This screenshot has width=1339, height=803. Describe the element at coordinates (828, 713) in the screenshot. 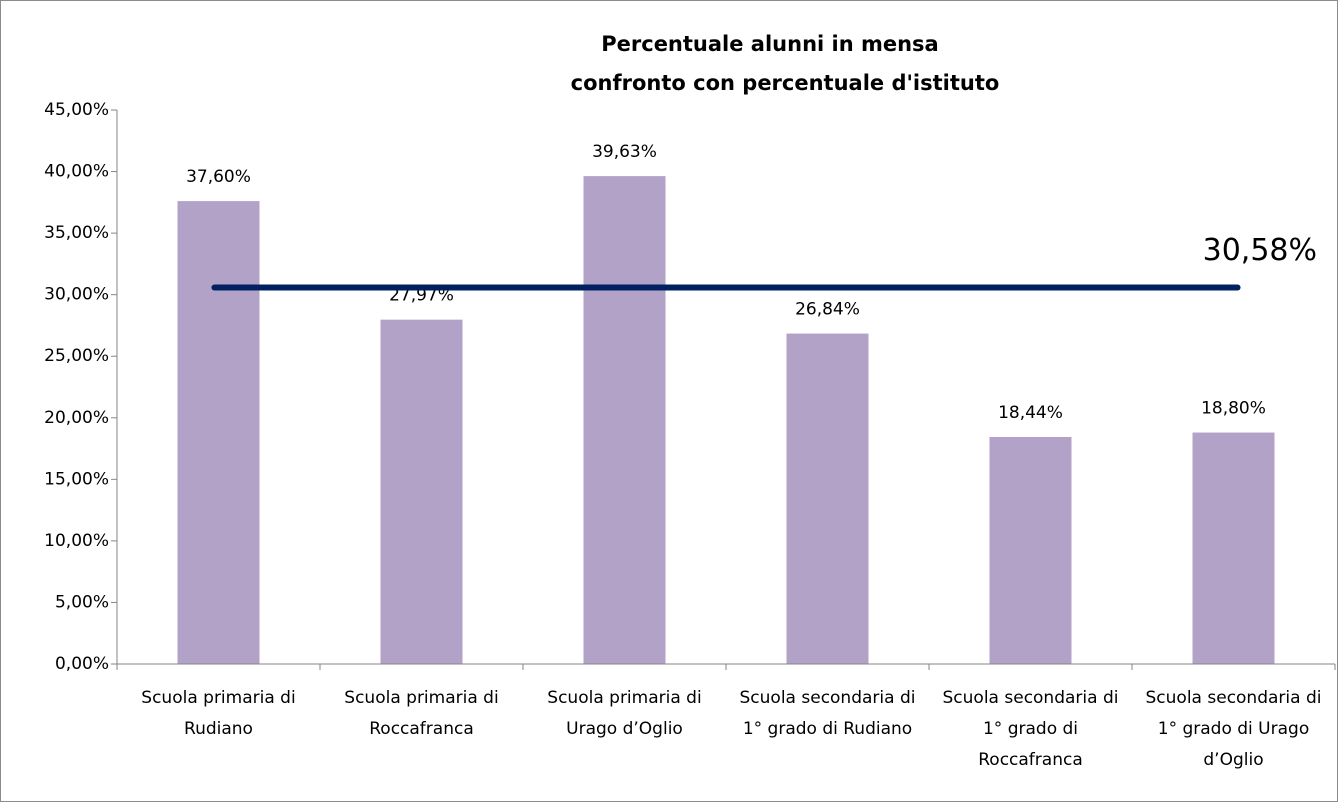

I see `x-tick-label: Scuola secondaria di 1° grado di Rudiano` at that location.